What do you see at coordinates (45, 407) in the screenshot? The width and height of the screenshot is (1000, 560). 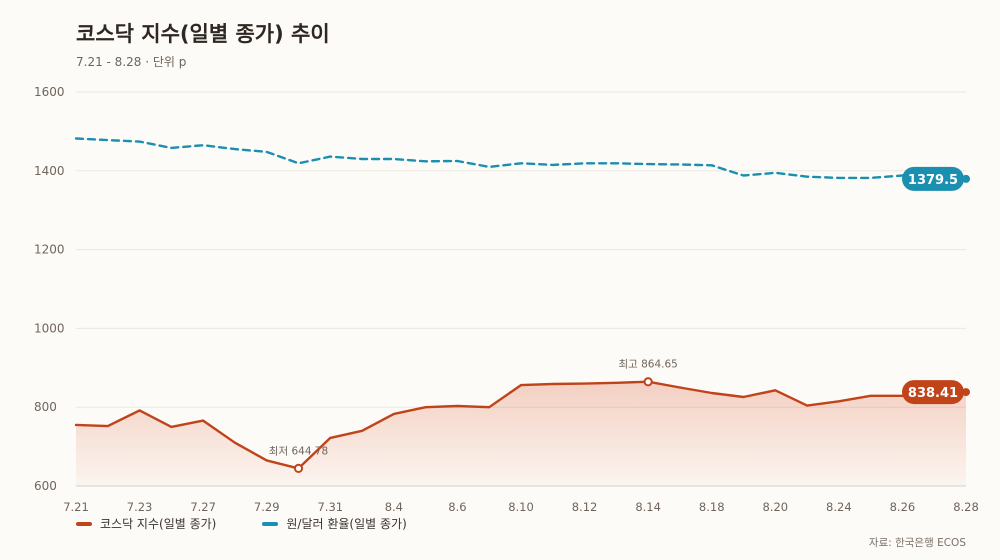 I see `y-tick-label-800: 800` at bounding box center [45, 407].